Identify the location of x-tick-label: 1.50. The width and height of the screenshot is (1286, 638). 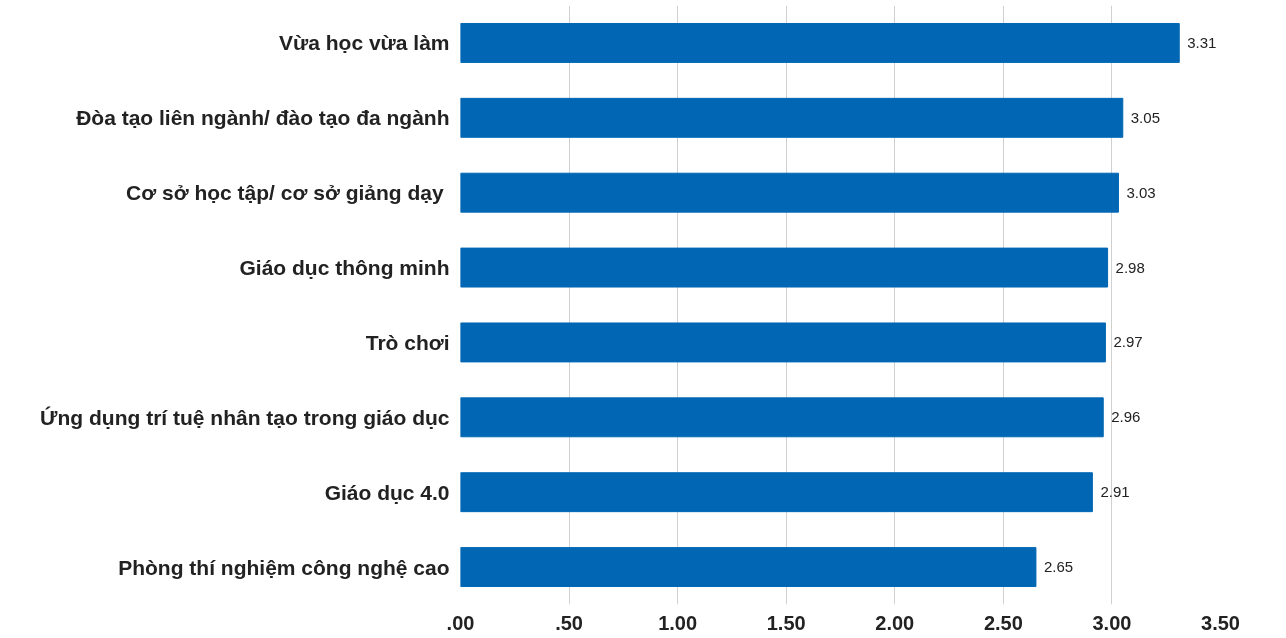
(786, 622).